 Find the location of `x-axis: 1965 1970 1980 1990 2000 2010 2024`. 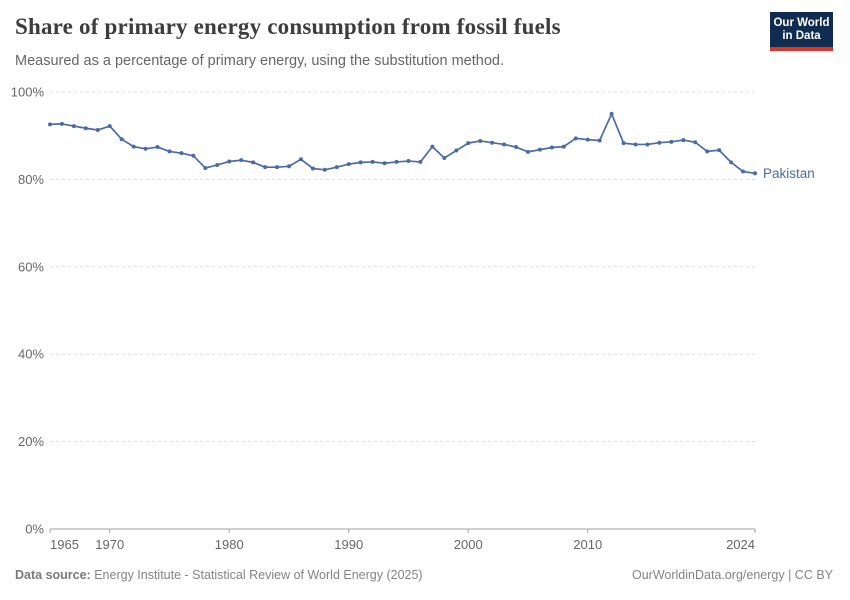

x-axis: 1965 1970 1980 1990 2000 2010 2024 is located at coordinates (402, 540).